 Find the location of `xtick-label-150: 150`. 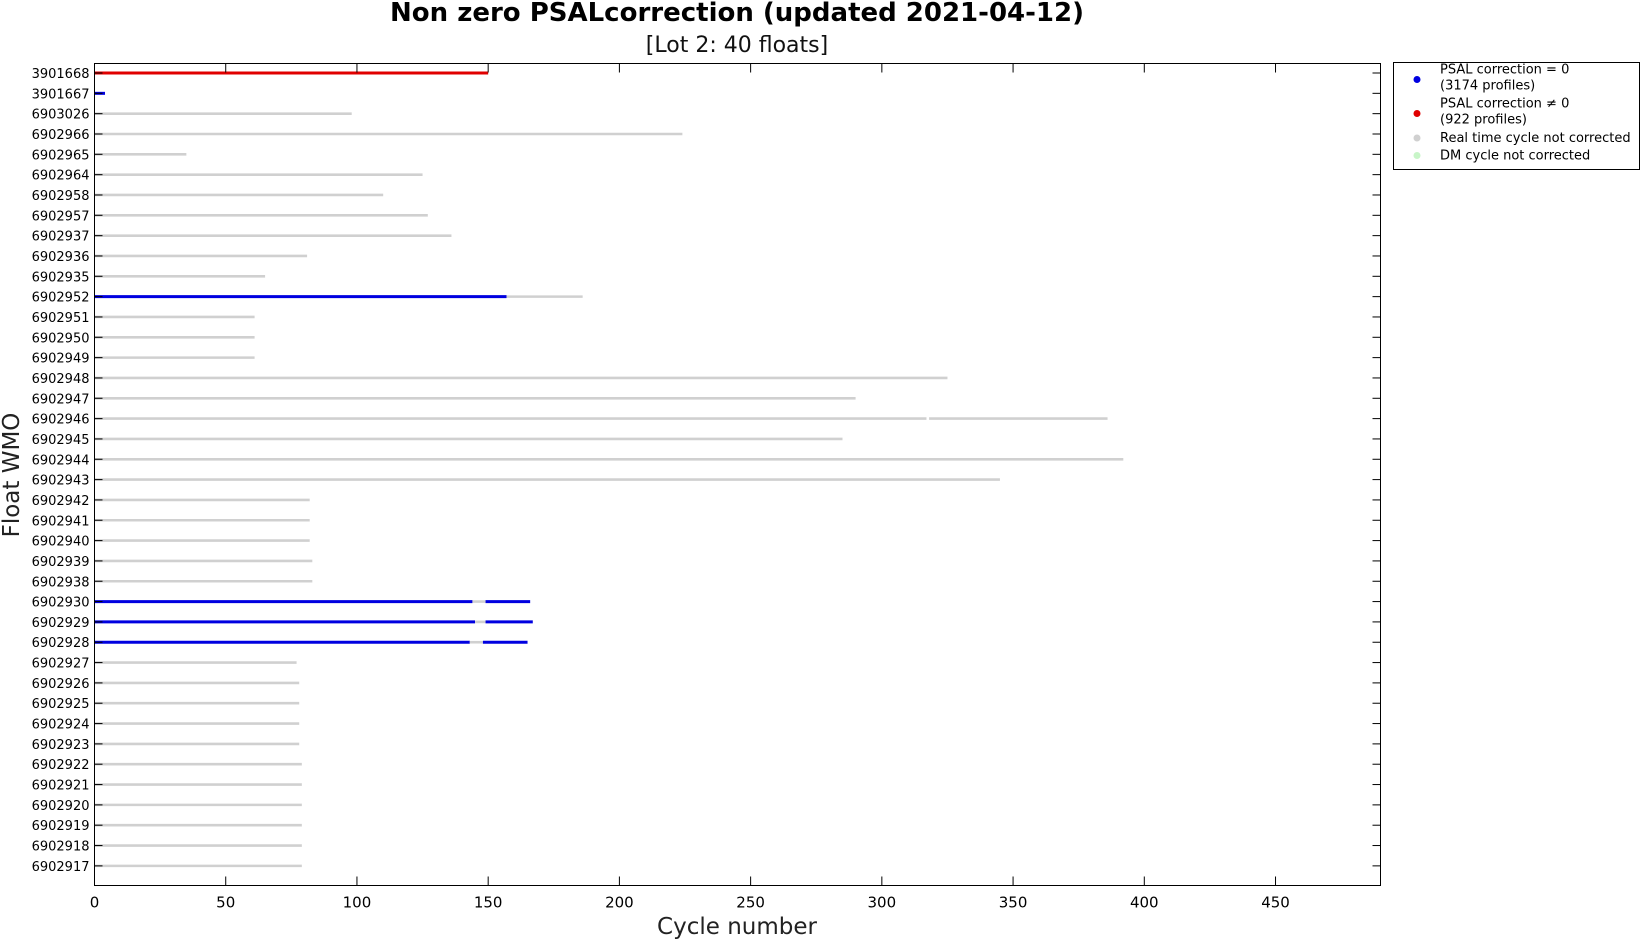

xtick-label-150: 150 is located at coordinates (488, 903).